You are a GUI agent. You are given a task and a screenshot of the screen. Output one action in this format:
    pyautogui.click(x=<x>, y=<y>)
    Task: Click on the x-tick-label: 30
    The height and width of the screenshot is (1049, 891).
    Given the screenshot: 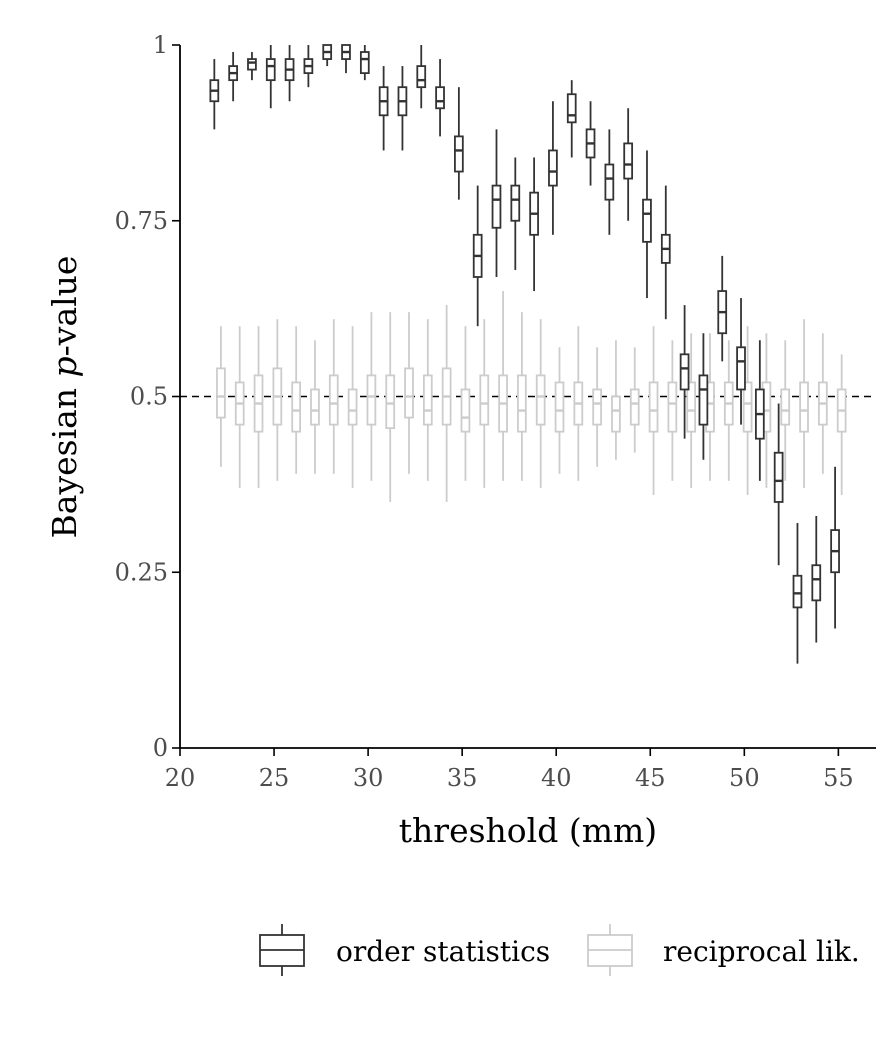 What is the action you would take?
    pyautogui.click(x=368, y=778)
    